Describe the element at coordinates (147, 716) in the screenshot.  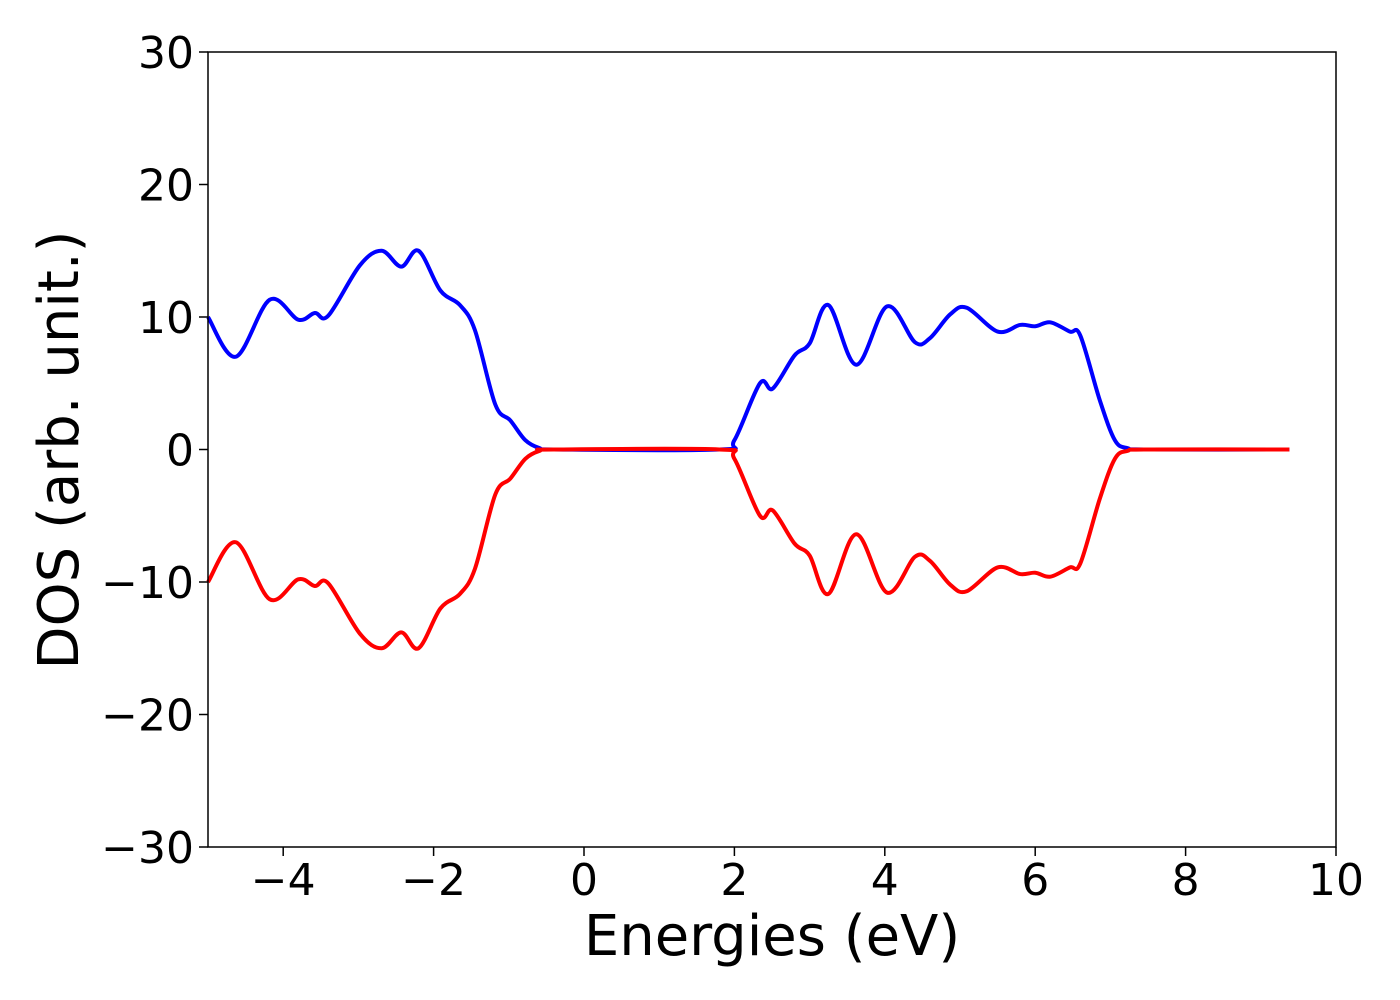
I see `y-tick-label: −20` at that location.